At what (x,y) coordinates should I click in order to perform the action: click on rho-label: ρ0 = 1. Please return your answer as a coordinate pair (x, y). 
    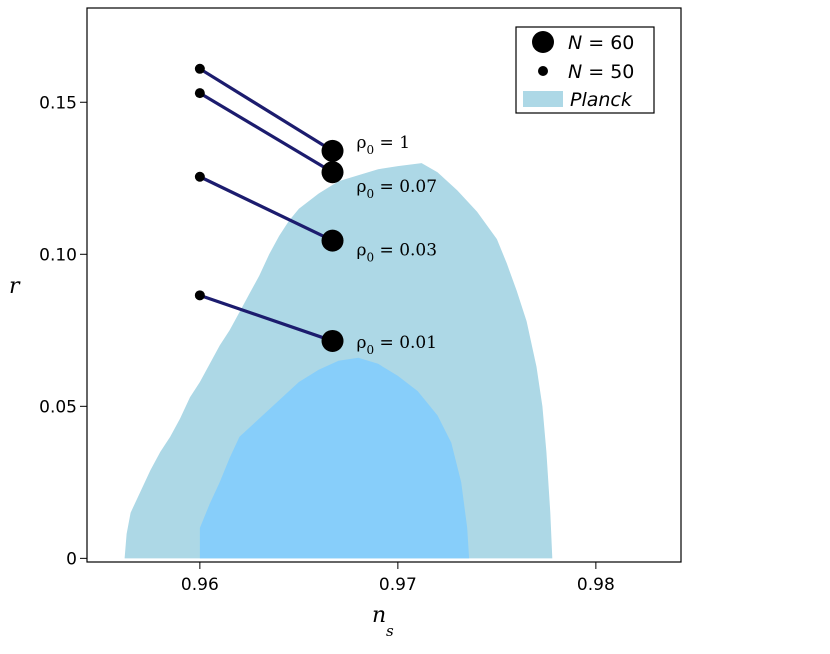
    Looking at the image, I should click on (384, 145).